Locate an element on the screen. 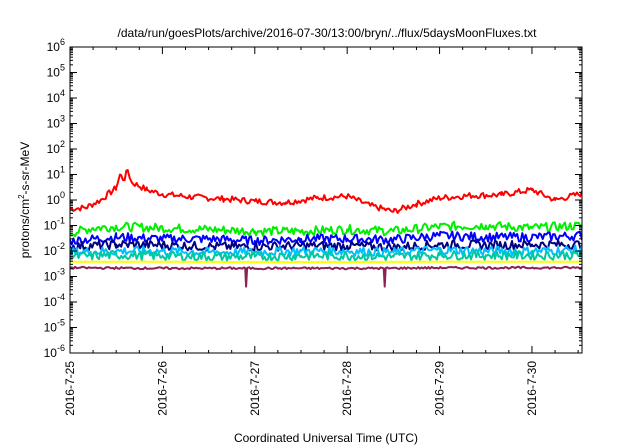 Image resolution: width=640 pixels, height=448 pixels. y-tick-label: 10⁻³ is located at coordinates (54, 275).